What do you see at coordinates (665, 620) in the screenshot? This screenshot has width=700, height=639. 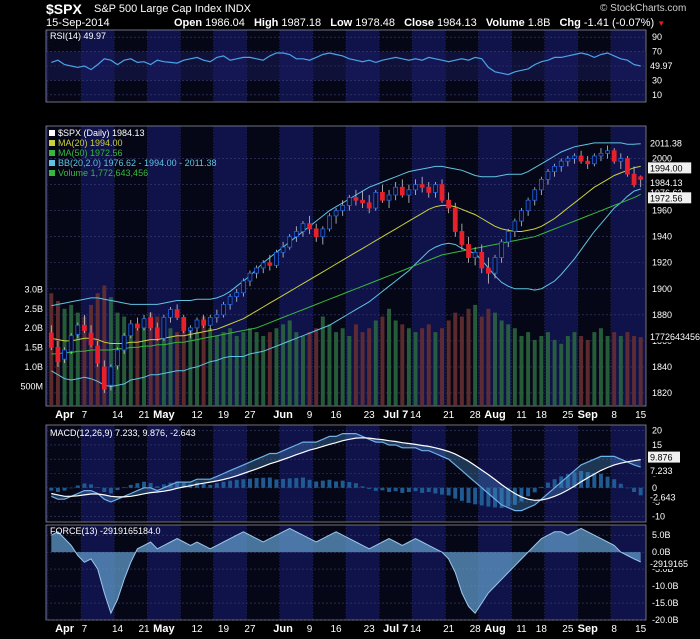 I see `force-tick-label: -20.0B` at bounding box center [665, 620].